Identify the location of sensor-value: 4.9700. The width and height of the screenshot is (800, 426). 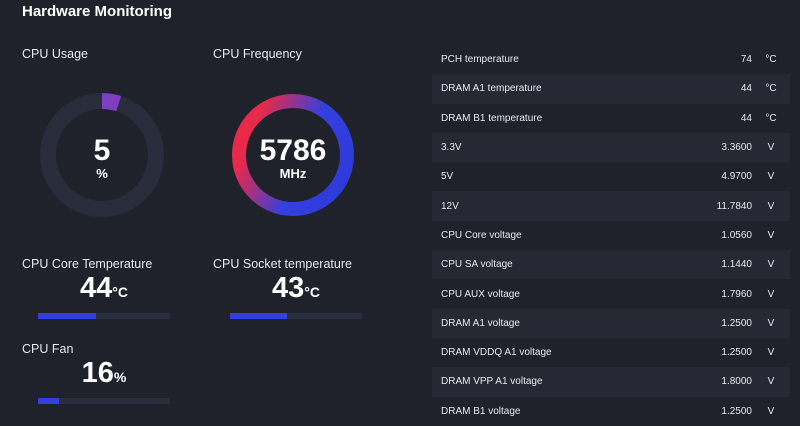
(736, 177).